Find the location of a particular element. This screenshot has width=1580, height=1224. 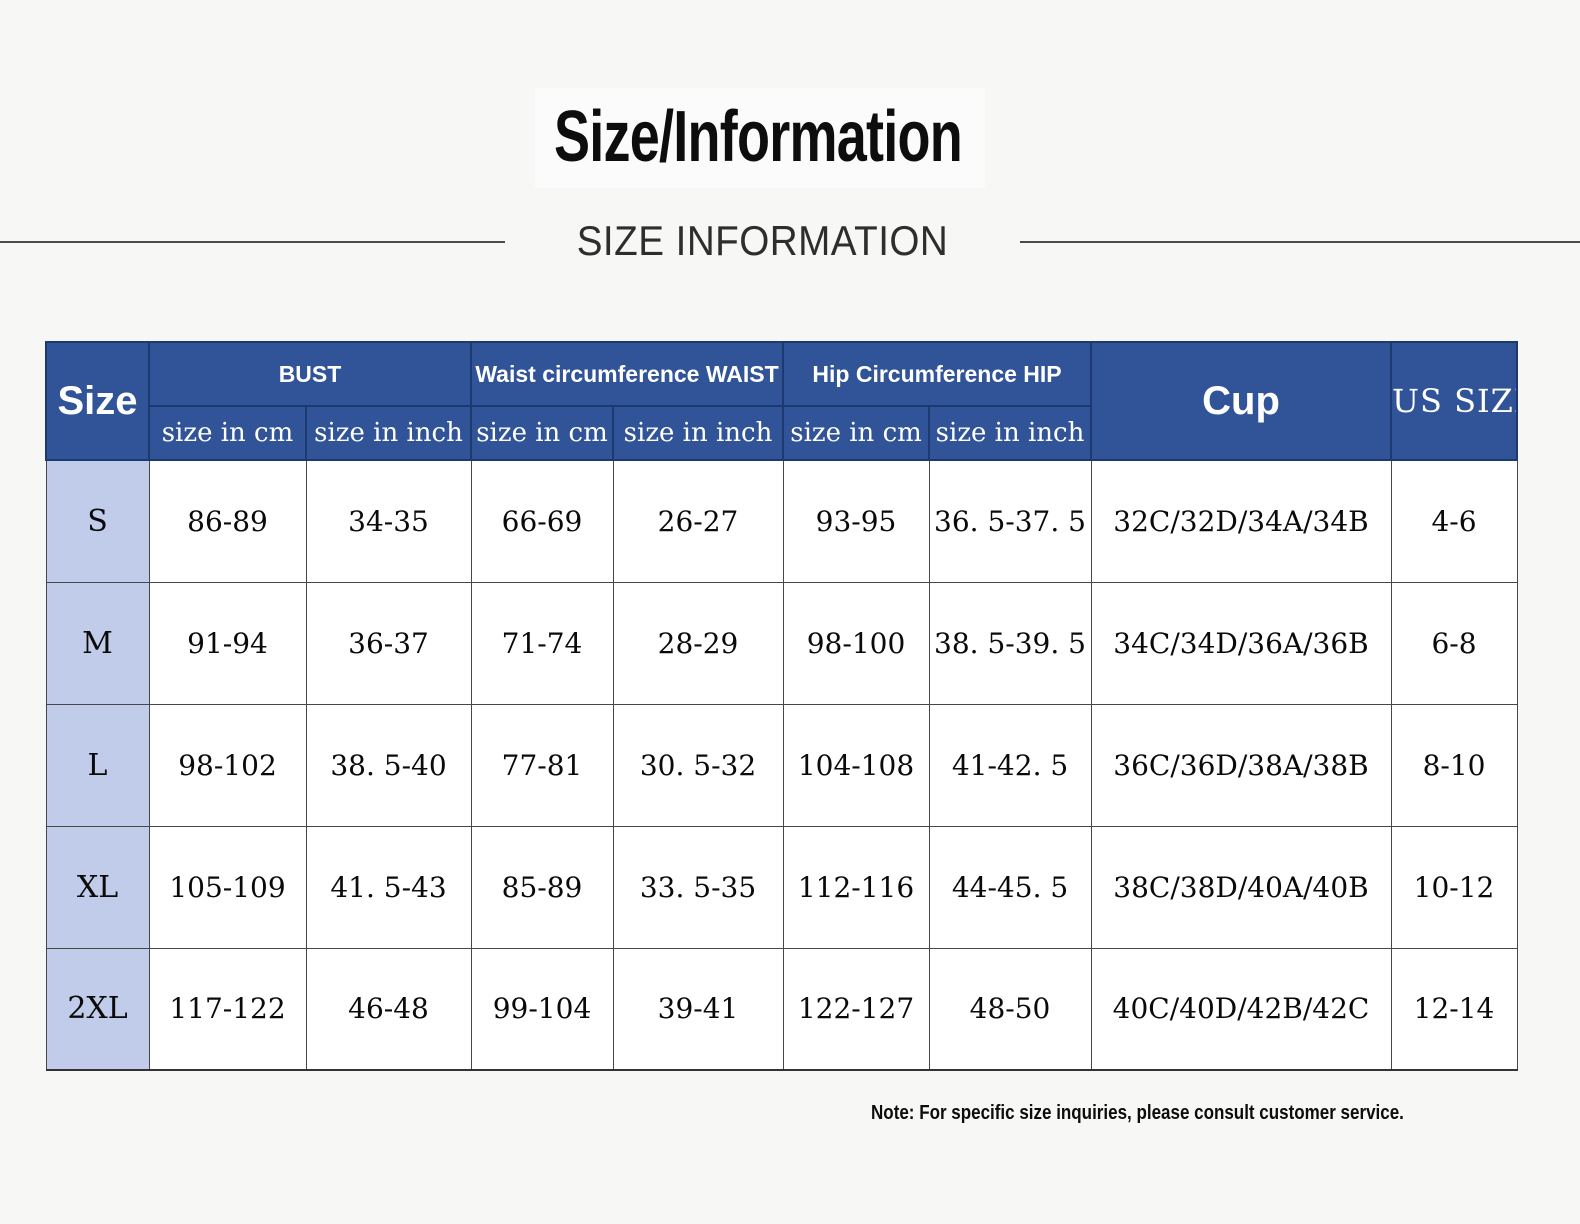

cell-waist-inch: 26-27 is located at coordinates (698, 521).